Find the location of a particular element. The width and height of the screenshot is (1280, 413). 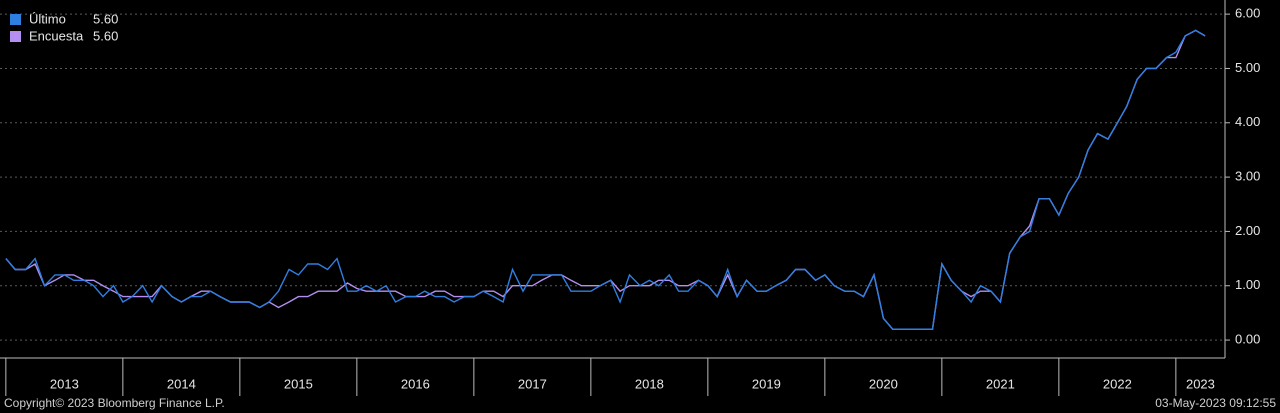

x-tick-label: 2019 is located at coordinates (766, 383).